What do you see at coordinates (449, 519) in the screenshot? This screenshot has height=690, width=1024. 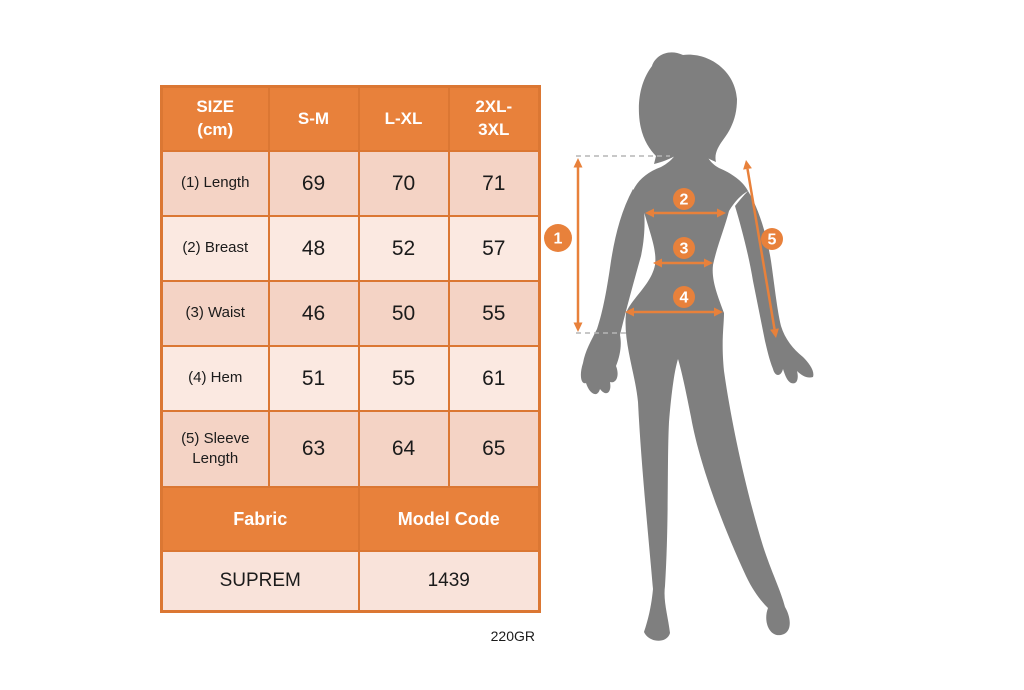 I see `model-code-header-cell: Model Code` at bounding box center [449, 519].